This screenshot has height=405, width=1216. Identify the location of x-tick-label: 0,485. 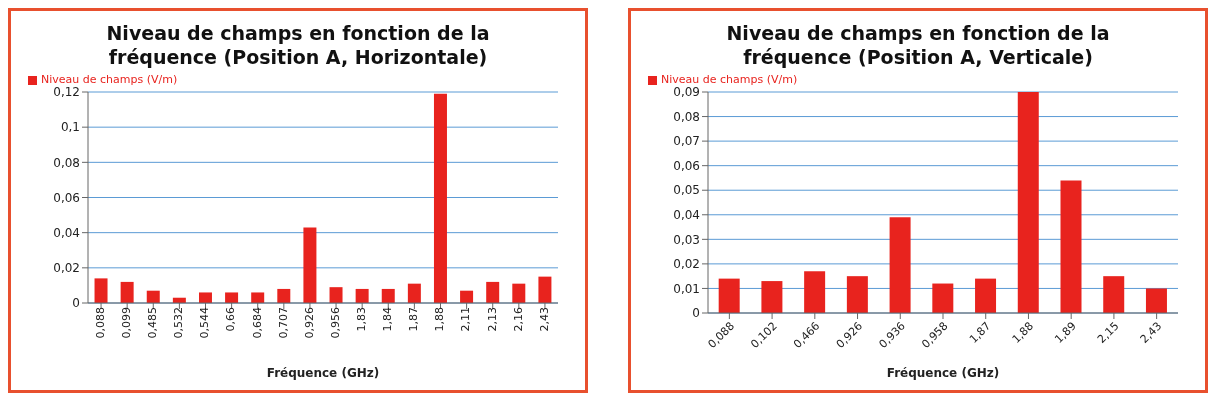
(153, 323).